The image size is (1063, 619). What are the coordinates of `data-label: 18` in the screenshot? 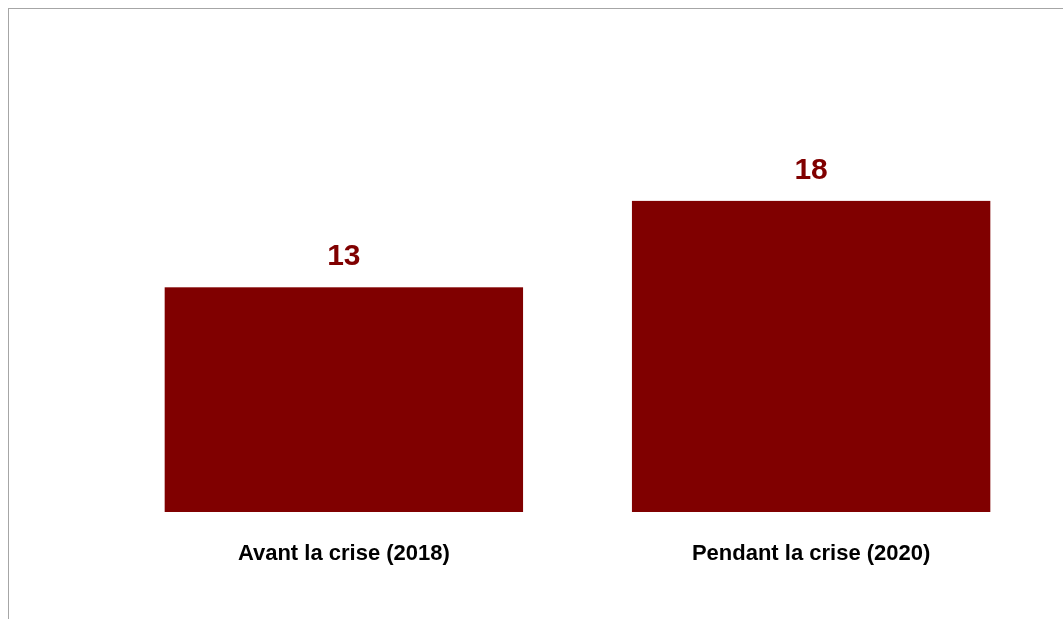 It's located at (811, 168).